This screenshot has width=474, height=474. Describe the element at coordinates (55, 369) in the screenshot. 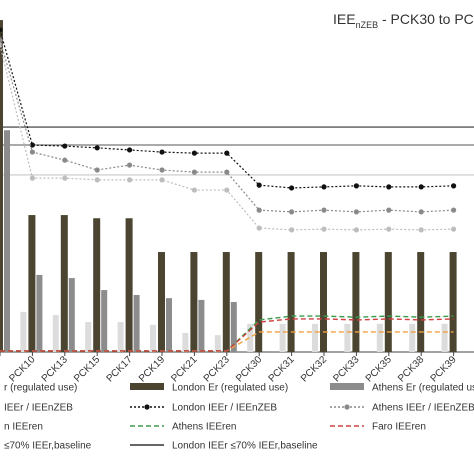

I see `x-tick-label: PCK13` at that location.